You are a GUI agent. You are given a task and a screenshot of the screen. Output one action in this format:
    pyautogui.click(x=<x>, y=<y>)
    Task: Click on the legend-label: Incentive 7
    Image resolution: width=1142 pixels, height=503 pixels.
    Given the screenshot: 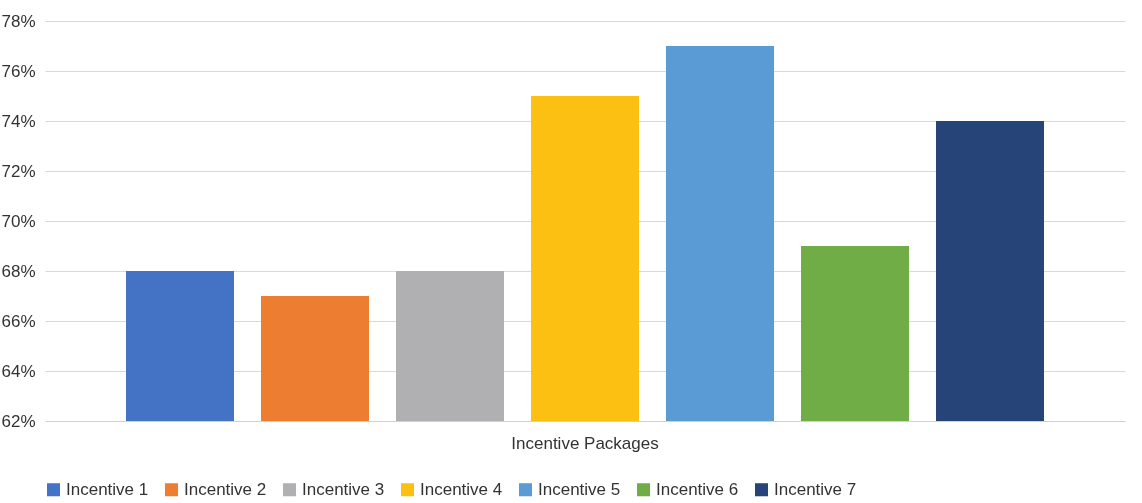 What is the action you would take?
    pyautogui.click(x=815, y=489)
    